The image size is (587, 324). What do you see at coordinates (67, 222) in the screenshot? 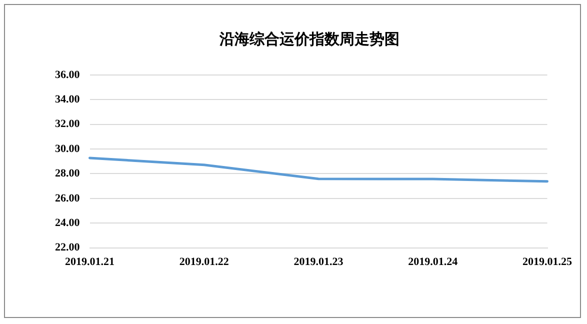
I see `y-tick-label: 24.00` at bounding box center [67, 222].